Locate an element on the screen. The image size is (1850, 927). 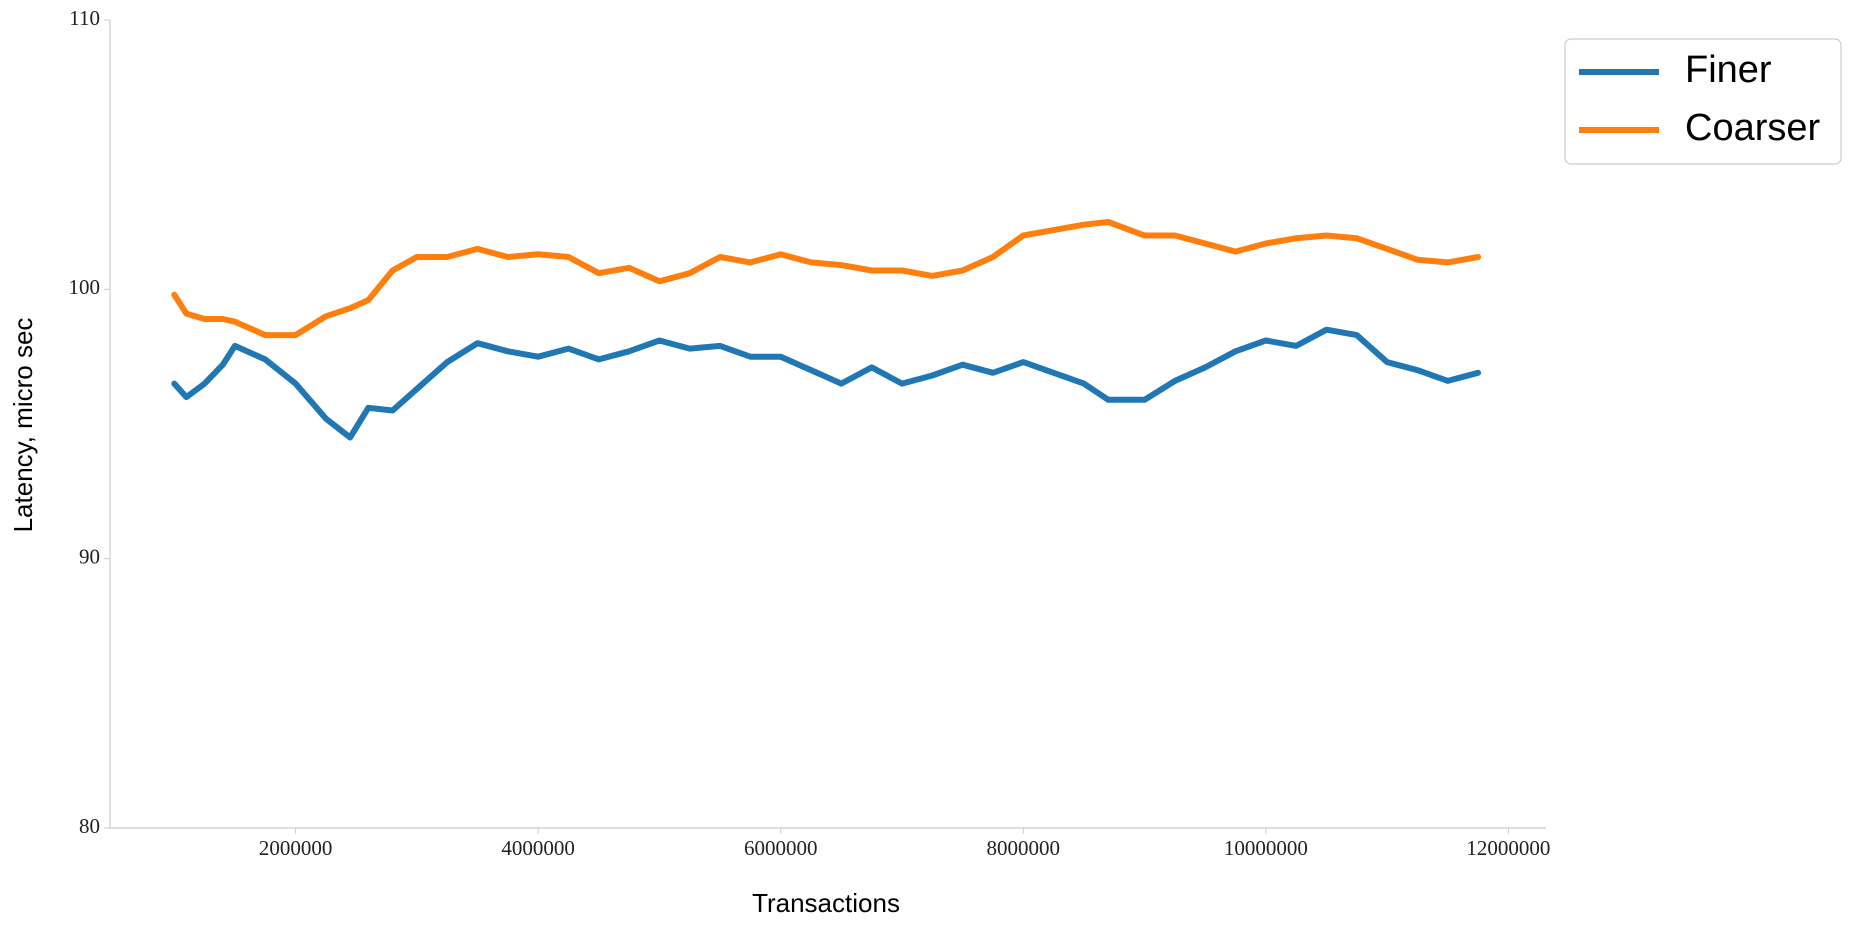
y-tick-label: 80 is located at coordinates (89, 826).